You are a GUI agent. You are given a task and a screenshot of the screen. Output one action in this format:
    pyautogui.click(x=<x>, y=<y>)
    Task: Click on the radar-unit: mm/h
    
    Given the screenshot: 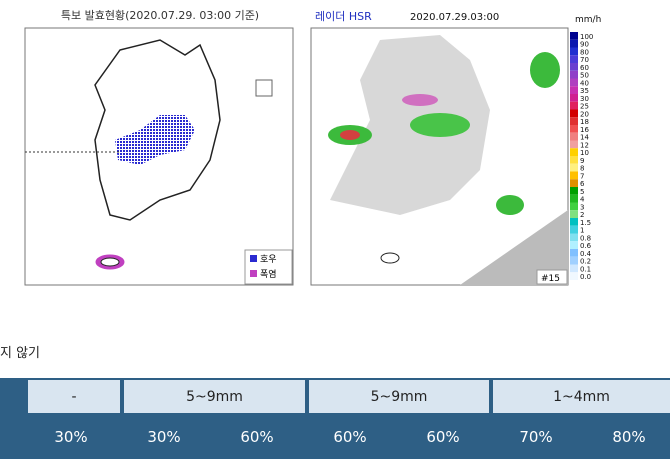 What is the action you would take?
    pyautogui.click(x=588, y=20)
    